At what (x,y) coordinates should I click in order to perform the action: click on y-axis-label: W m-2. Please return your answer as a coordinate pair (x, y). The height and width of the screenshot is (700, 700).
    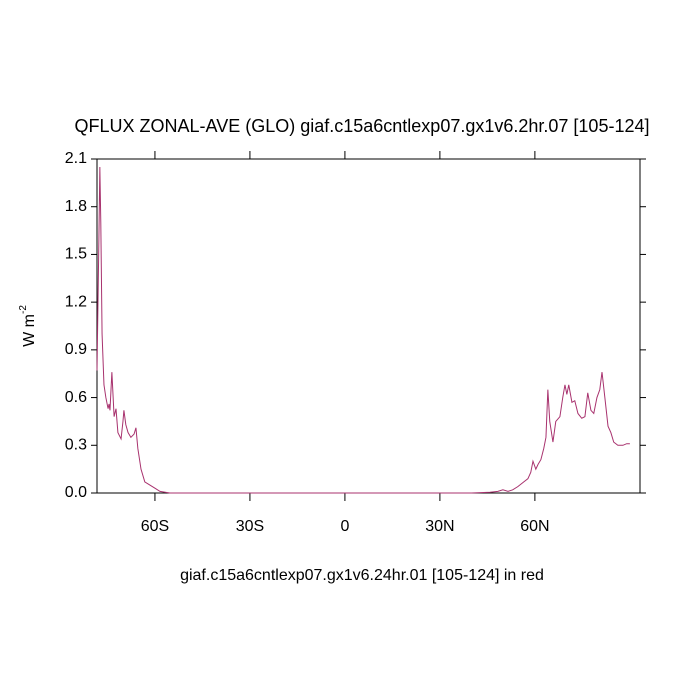
    Looking at the image, I should click on (28, 326).